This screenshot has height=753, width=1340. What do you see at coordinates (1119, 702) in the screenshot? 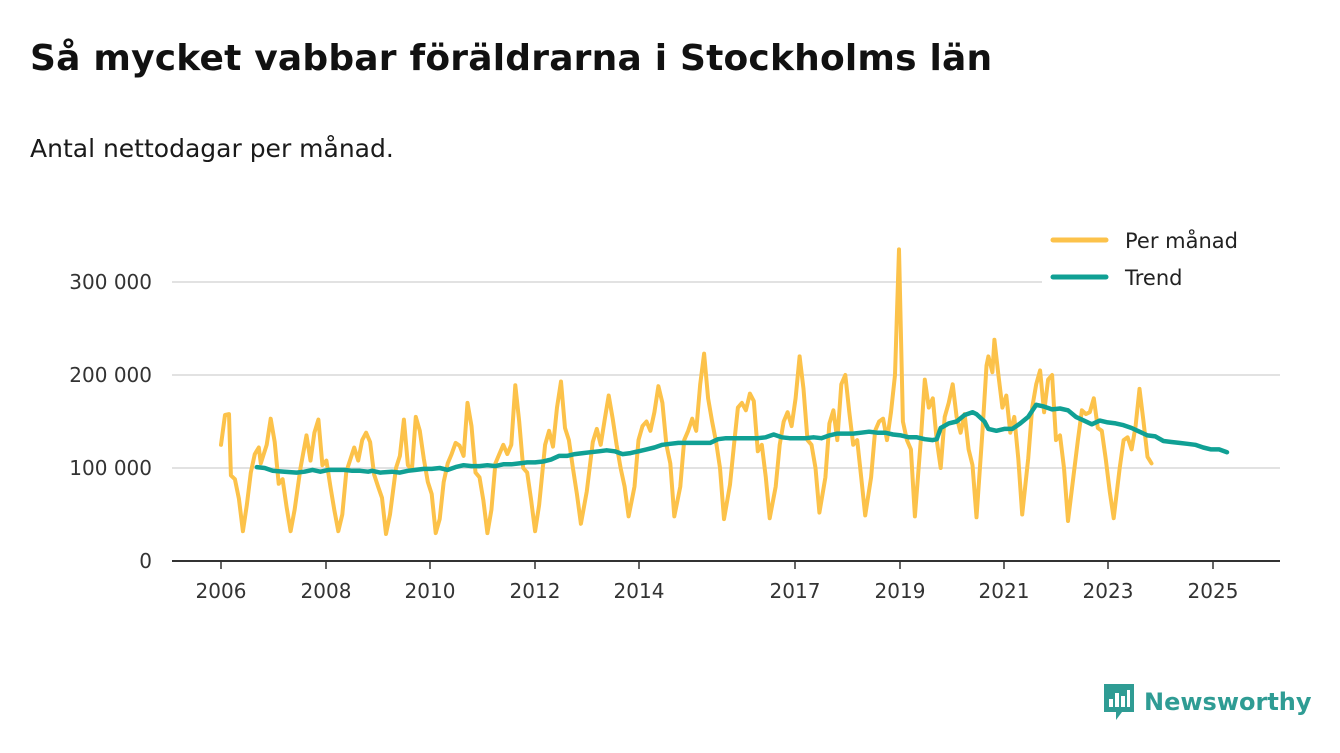
I see `newsworthy-logo-icon` at bounding box center [1119, 702].